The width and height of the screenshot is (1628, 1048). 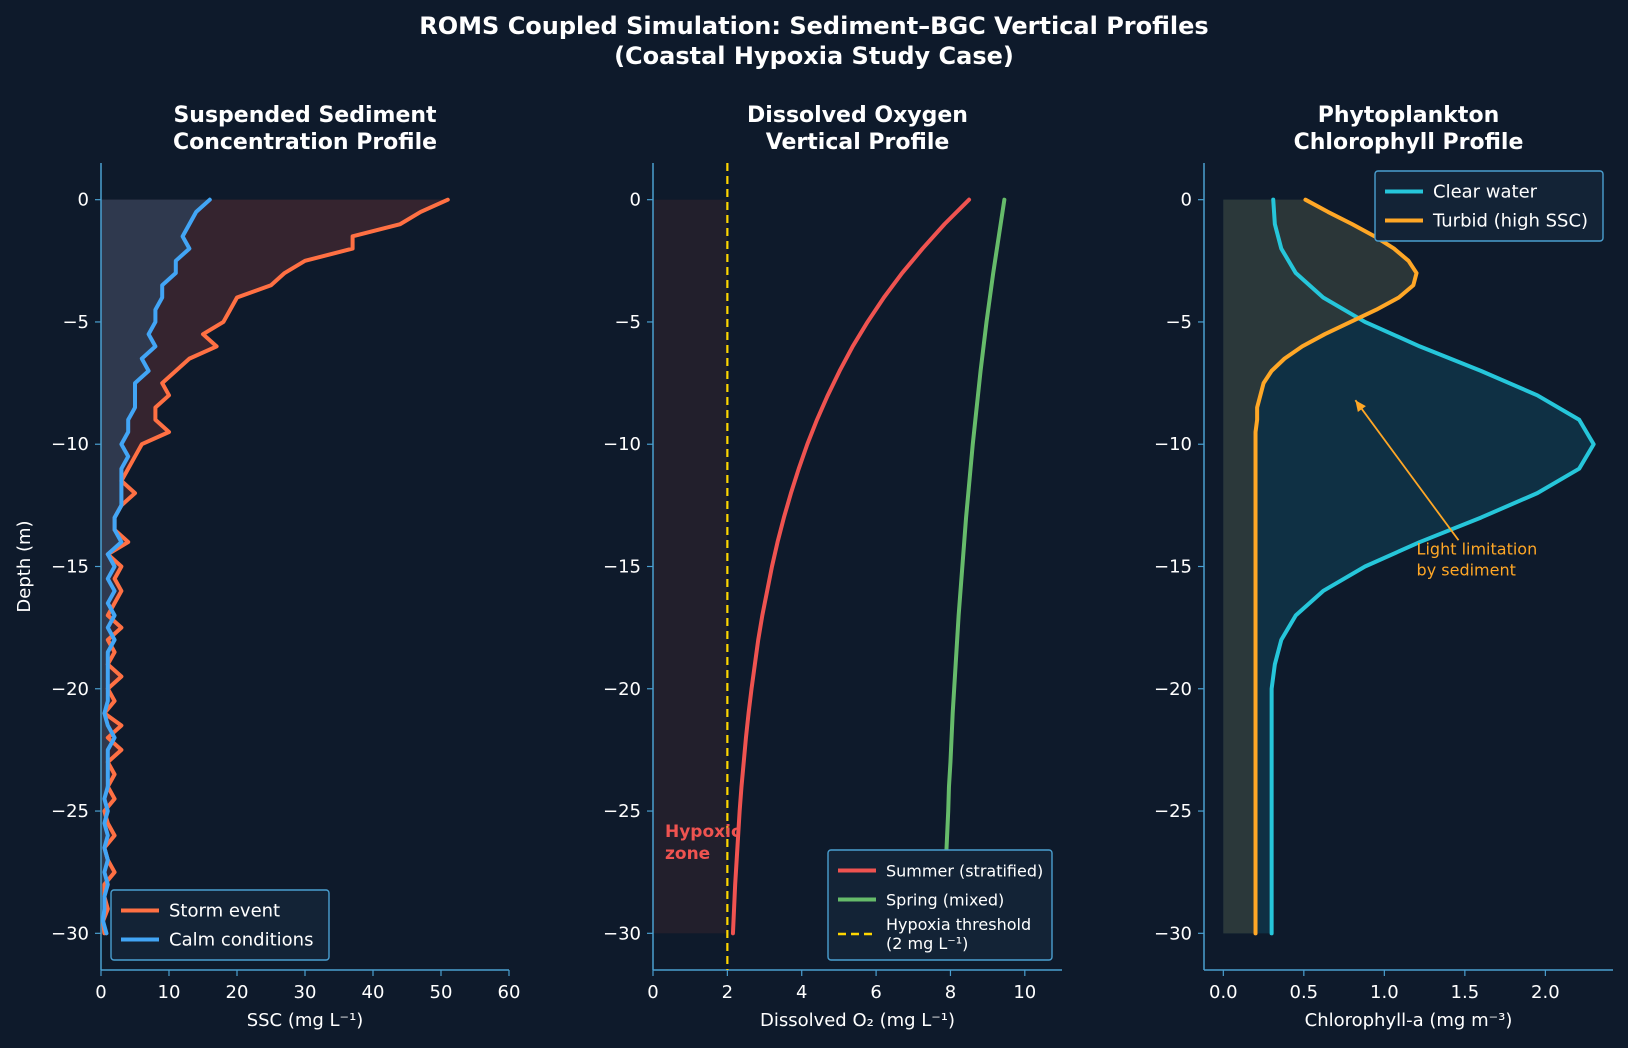 I want to click on x-tick-label: 20, so click(x=237, y=992).